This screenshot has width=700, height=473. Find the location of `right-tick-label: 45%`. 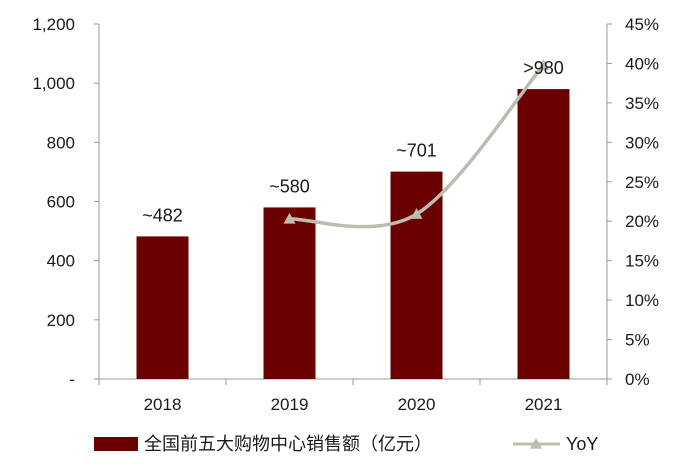

right-tick-label: 45% is located at coordinates (642, 24).